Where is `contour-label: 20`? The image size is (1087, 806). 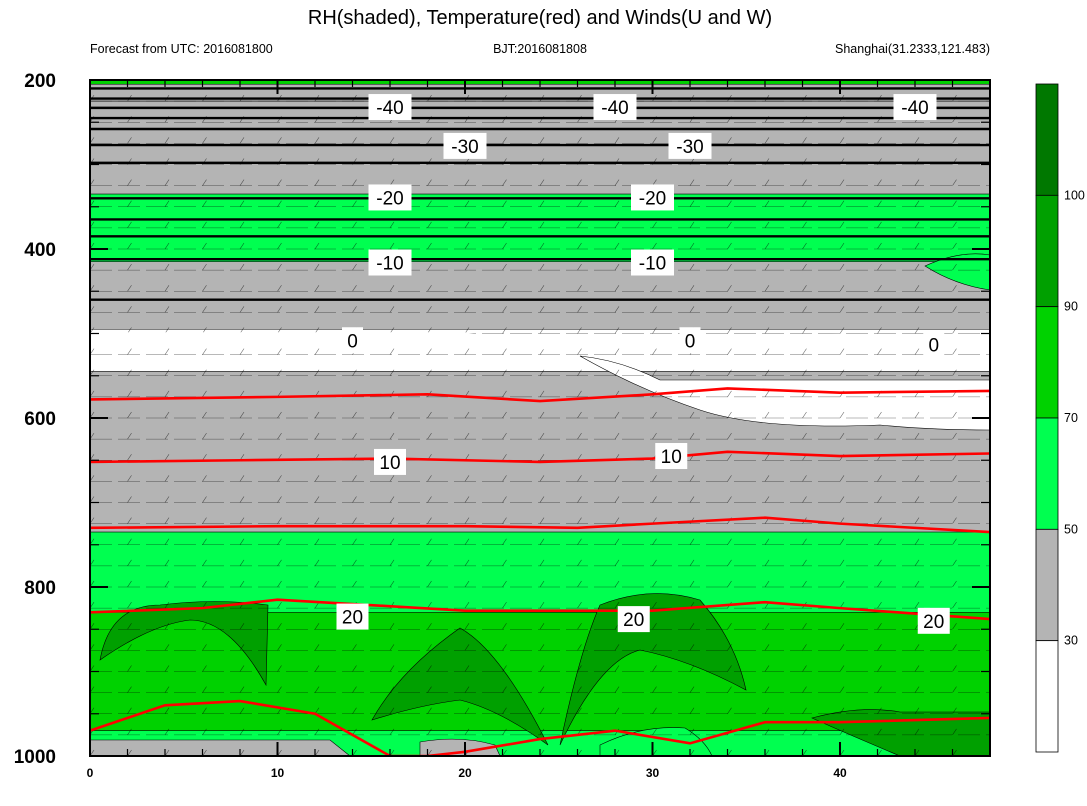 contour-label: 20 is located at coordinates (352, 618).